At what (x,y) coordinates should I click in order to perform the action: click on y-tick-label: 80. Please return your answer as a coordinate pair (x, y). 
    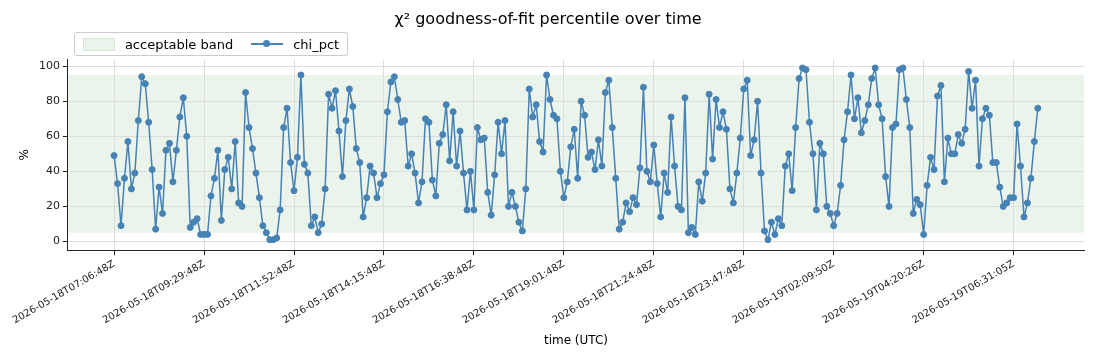
    Looking at the image, I should click on (52, 101).